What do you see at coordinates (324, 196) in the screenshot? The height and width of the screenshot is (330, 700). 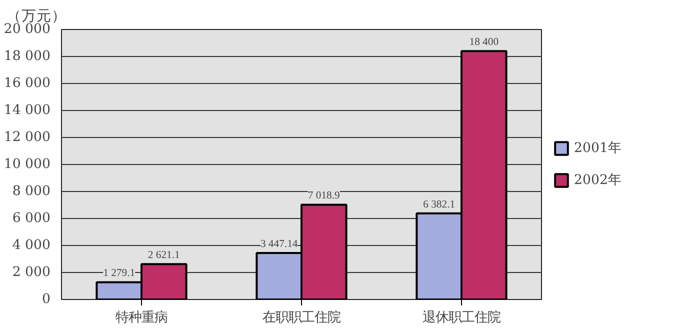 I see `data-label: 7 018.9` at bounding box center [324, 196].